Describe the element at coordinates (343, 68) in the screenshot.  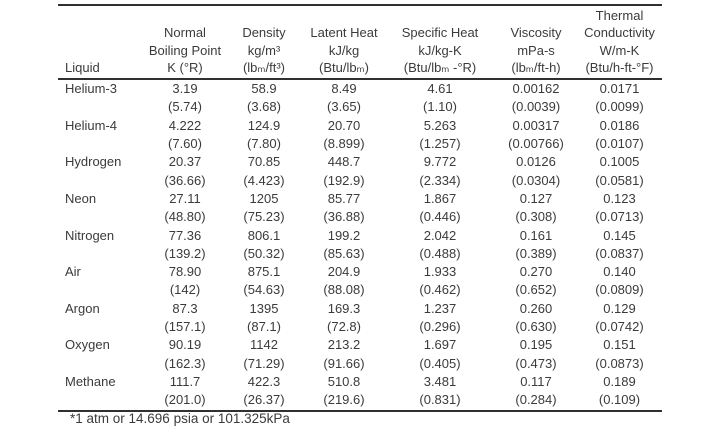
I see `column-header-line: (Btu/lbₘ)` at that location.